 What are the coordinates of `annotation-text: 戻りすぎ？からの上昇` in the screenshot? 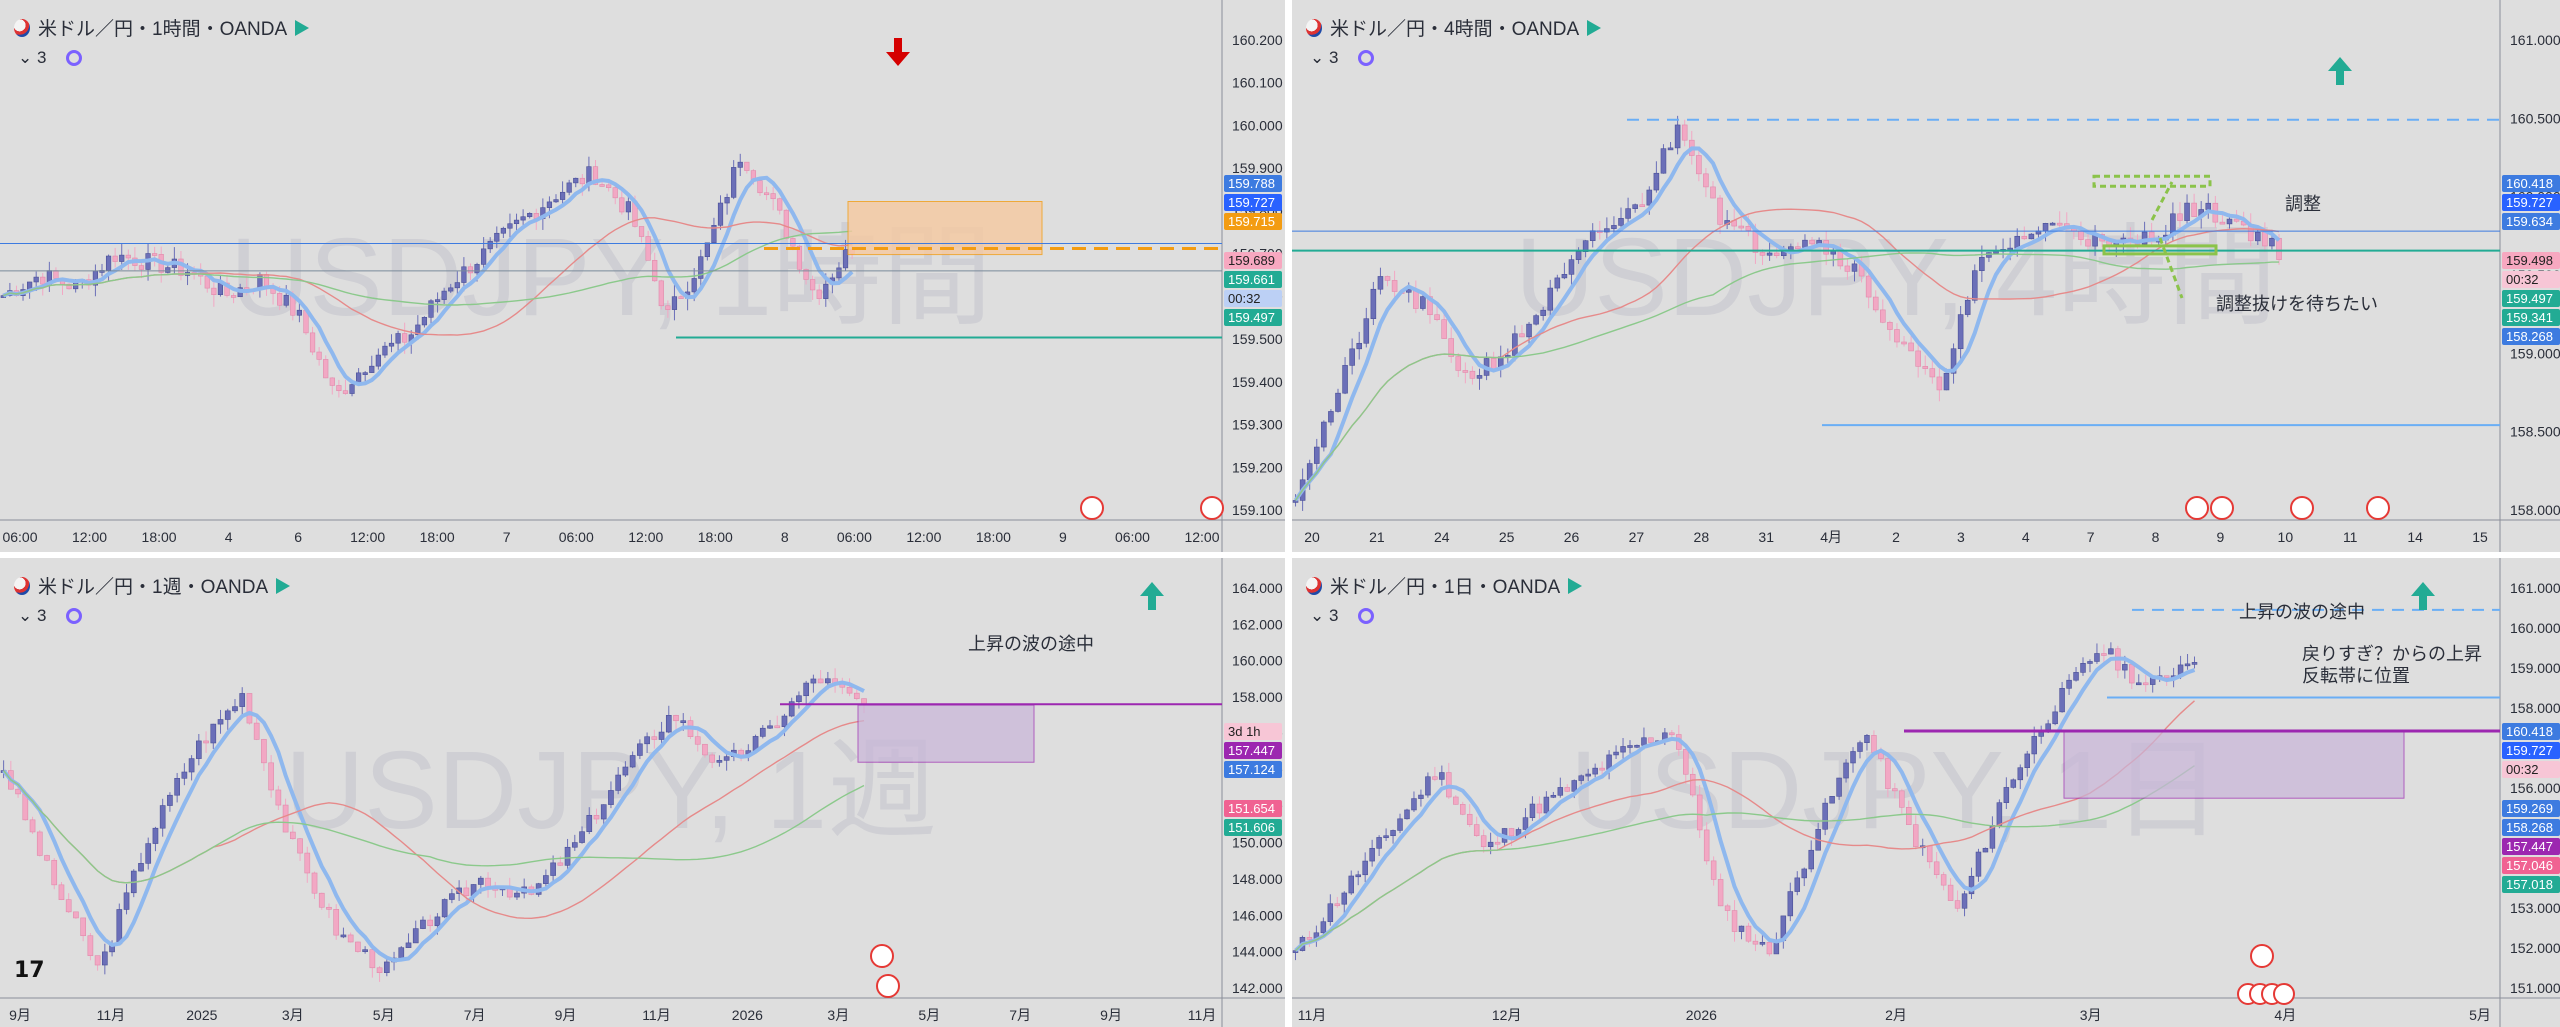 It's located at (2392, 654).